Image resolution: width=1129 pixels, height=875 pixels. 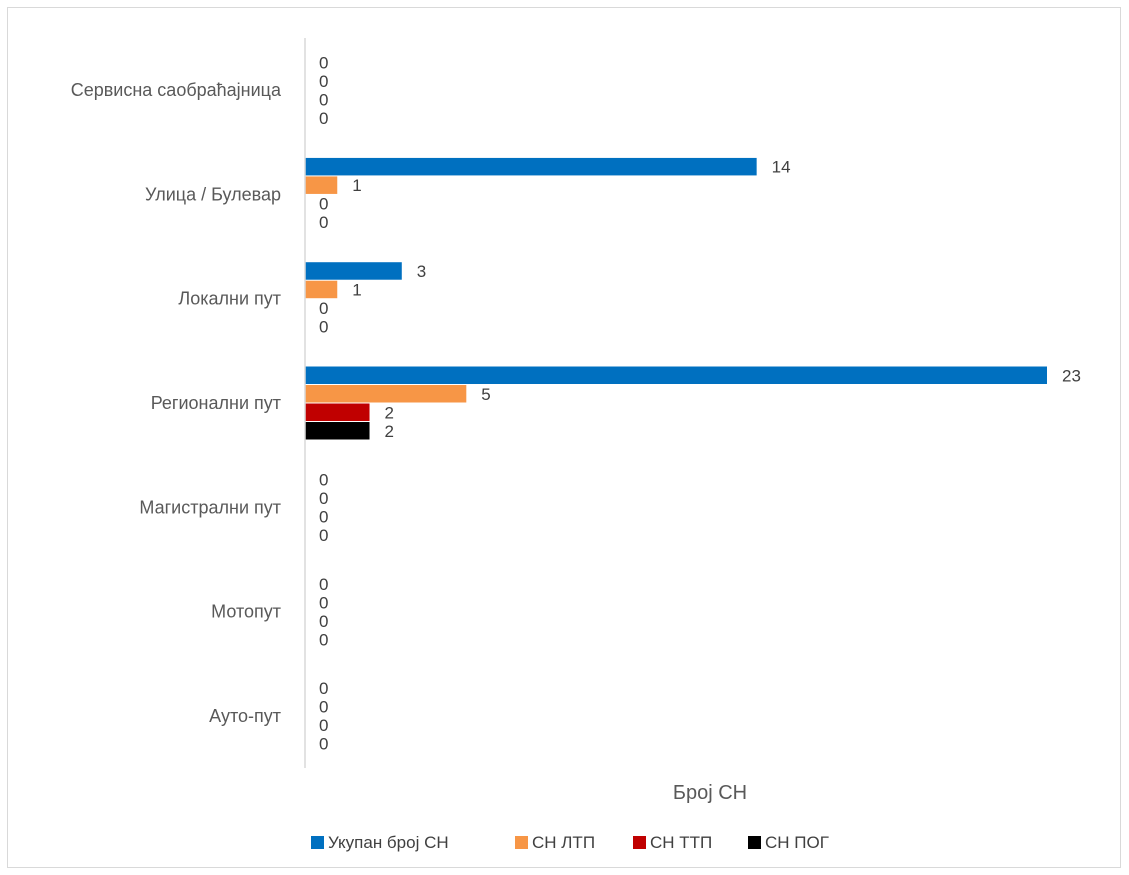 What do you see at coordinates (485, 394) in the screenshot?
I see `data-label: 5` at bounding box center [485, 394].